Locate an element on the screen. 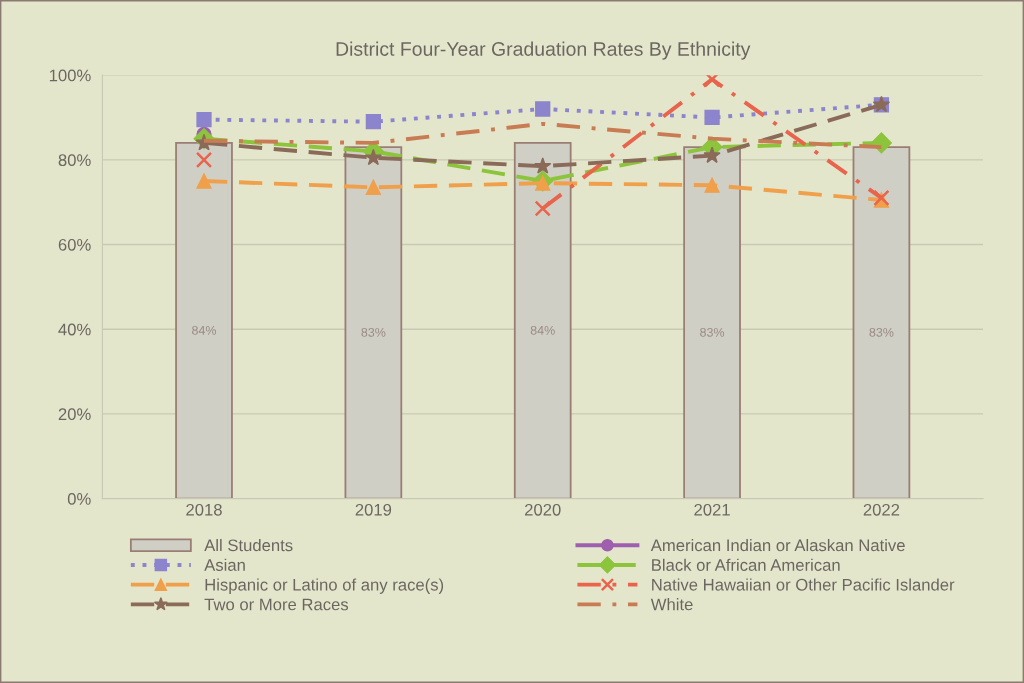 This screenshot has height=683, width=1024. x-tick-label: 2019 is located at coordinates (373, 509).